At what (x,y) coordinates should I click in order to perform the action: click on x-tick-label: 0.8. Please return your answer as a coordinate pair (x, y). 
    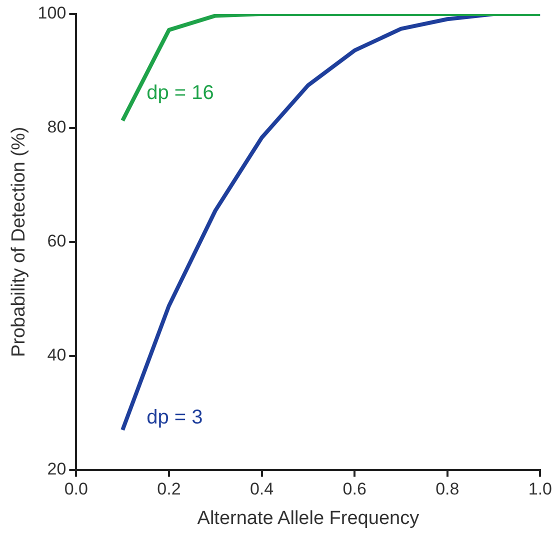
    Looking at the image, I should click on (448, 489).